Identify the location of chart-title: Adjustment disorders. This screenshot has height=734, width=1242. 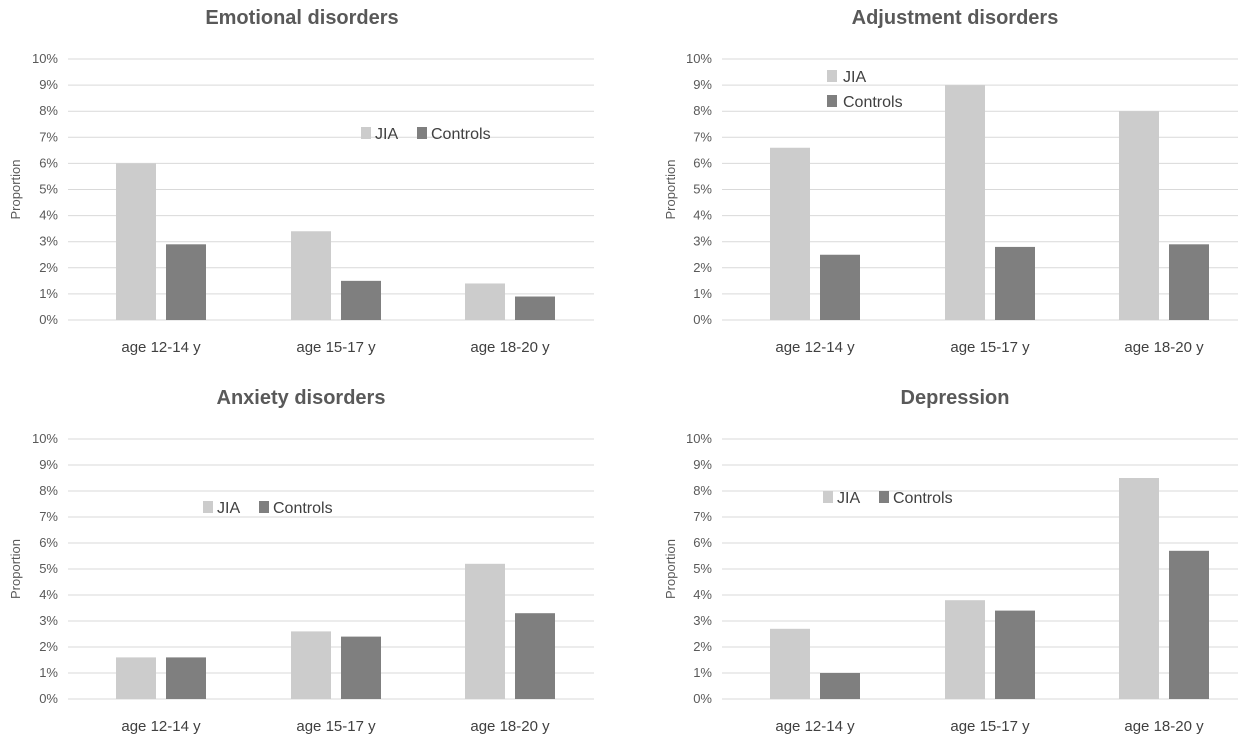
(955, 18).